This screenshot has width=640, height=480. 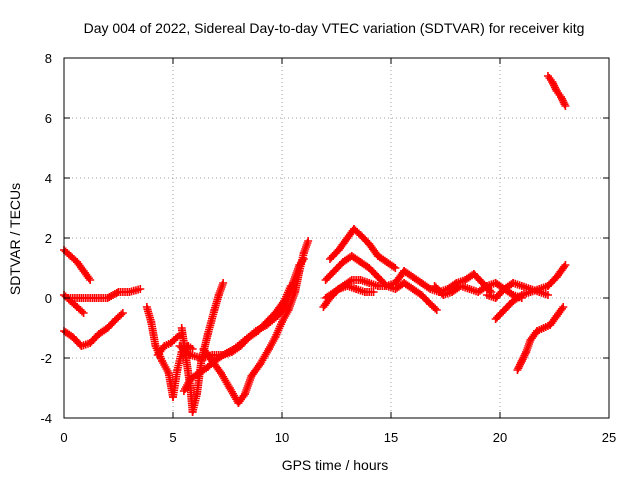 I want to click on series-track-l, so click(x=362, y=248).